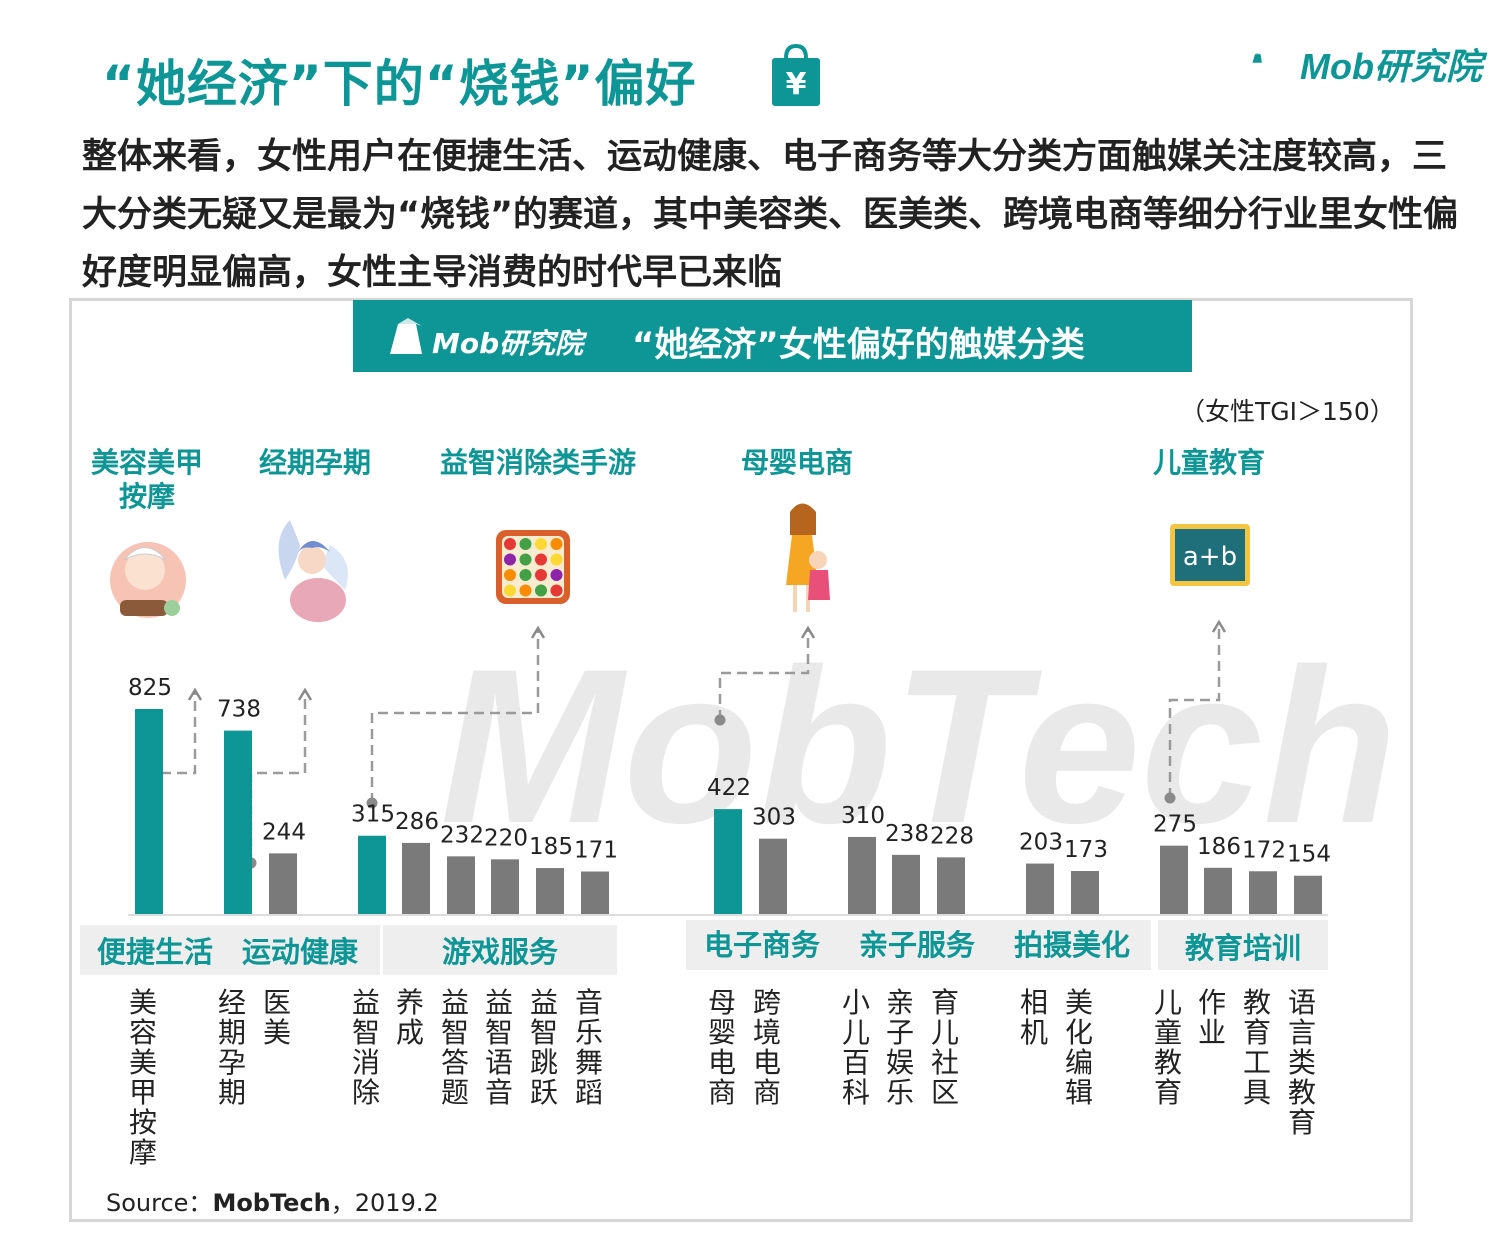 The width and height of the screenshot is (1500, 1243). I want to click on chart-title: “她经济”女性偏好的触媒分类, so click(858, 345).